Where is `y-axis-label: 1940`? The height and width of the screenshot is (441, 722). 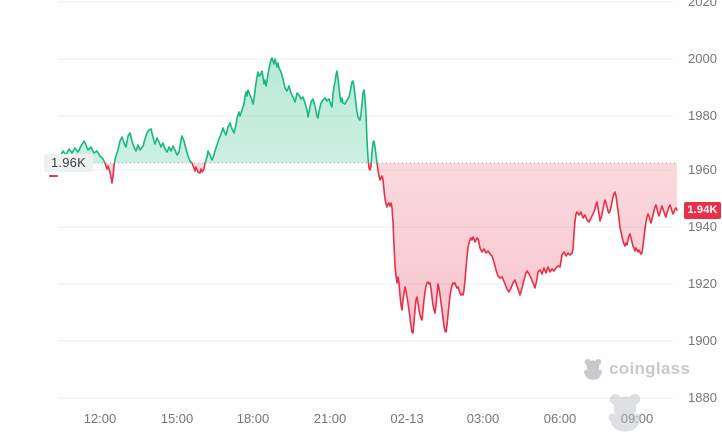 y-axis-label: 1940 is located at coordinates (702, 226).